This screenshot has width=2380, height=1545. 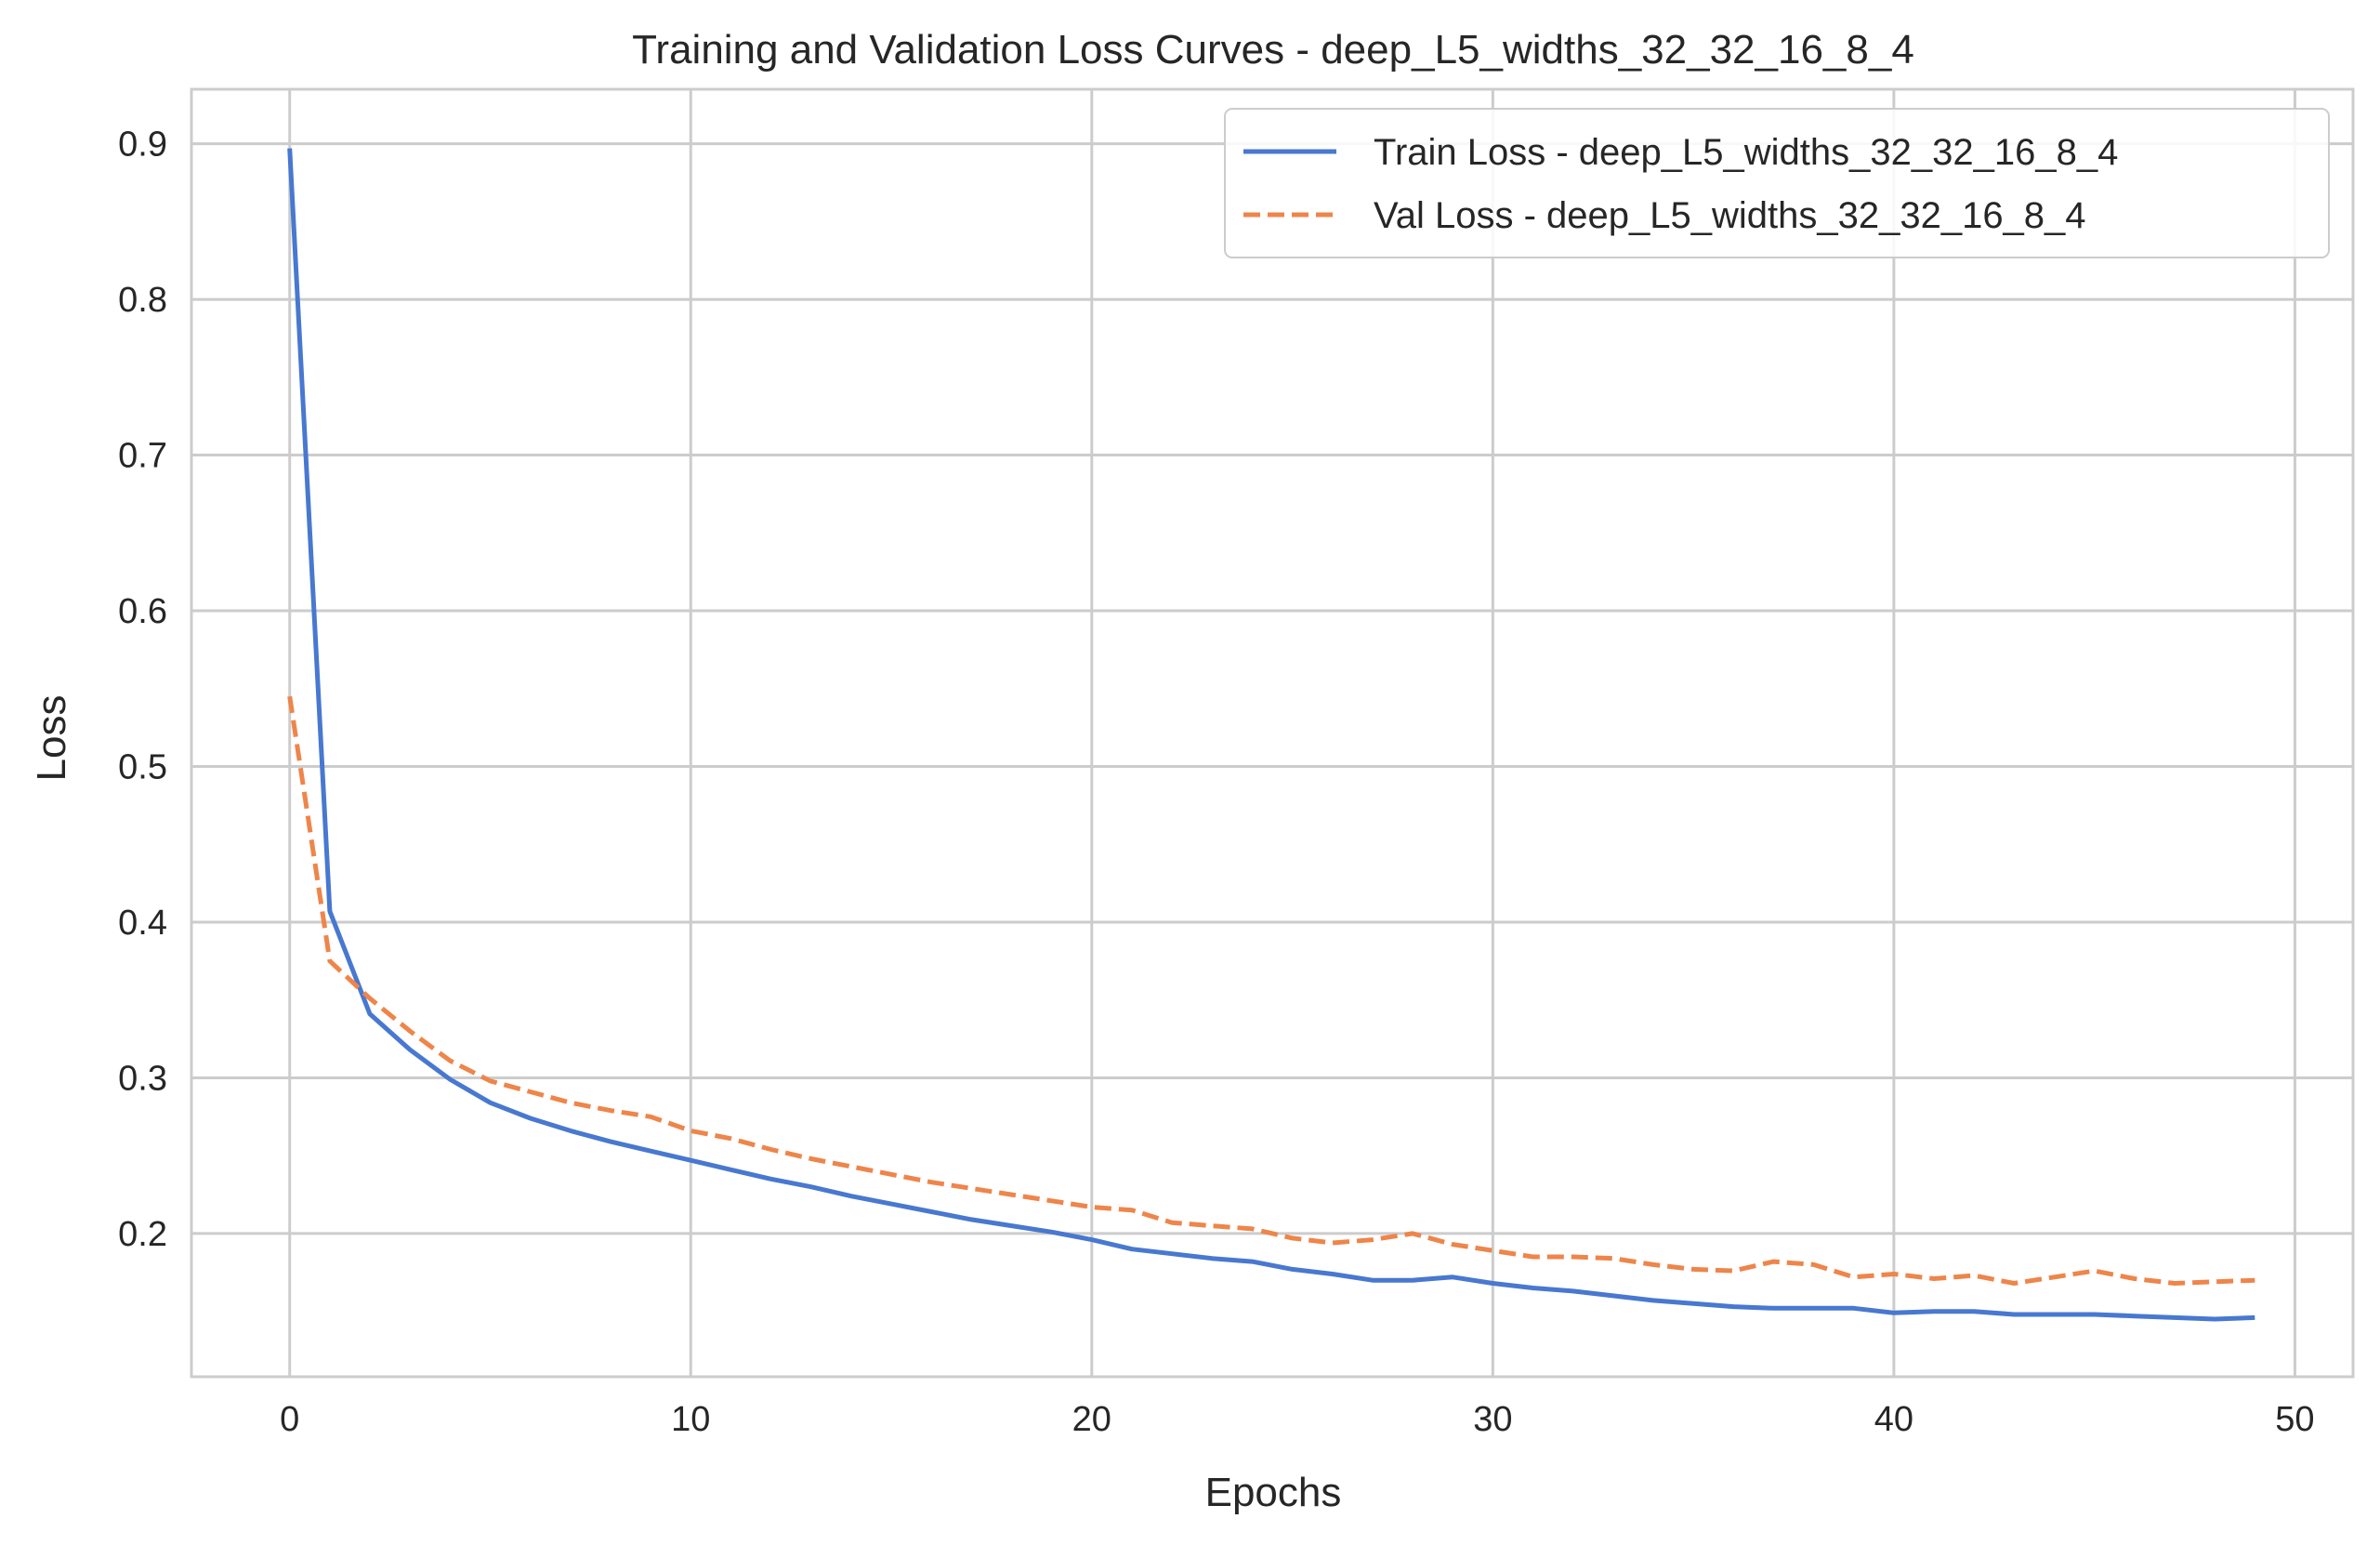 What do you see at coordinates (142, 768) in the screenshot?
I see `y-tick-label: 0.5` at bounding box center [142, 768].